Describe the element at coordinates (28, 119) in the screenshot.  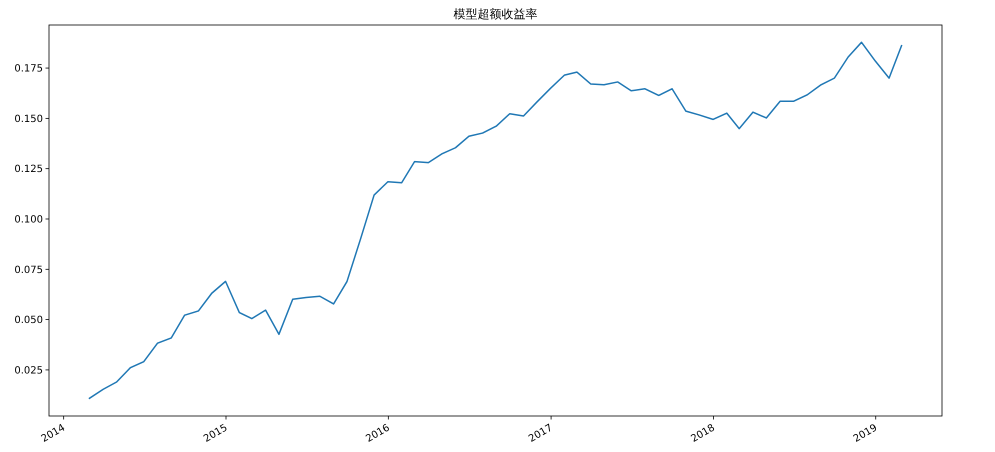
I see `y-tick-label: 0.150` at that location.